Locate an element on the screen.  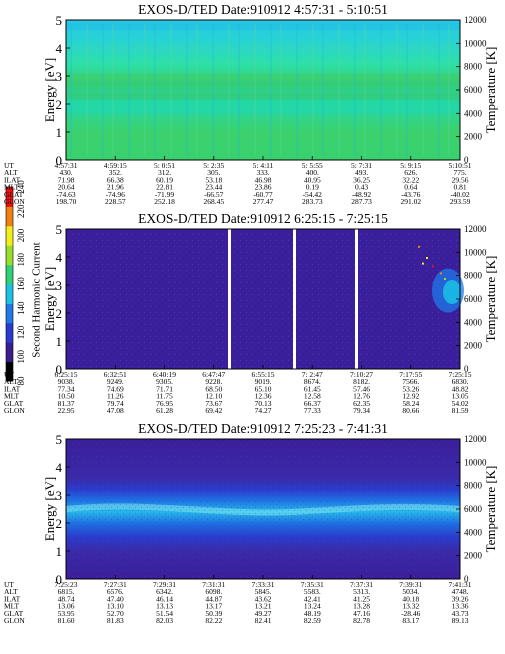
ephemeris-value: 5034. is located at coordinates (410, 591).